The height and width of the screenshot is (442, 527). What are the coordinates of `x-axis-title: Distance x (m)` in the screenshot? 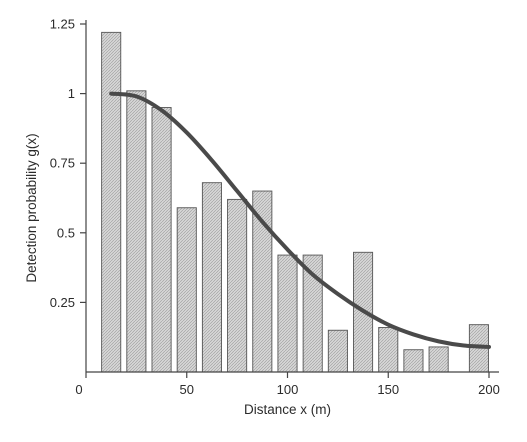 It's located at (287, 409).